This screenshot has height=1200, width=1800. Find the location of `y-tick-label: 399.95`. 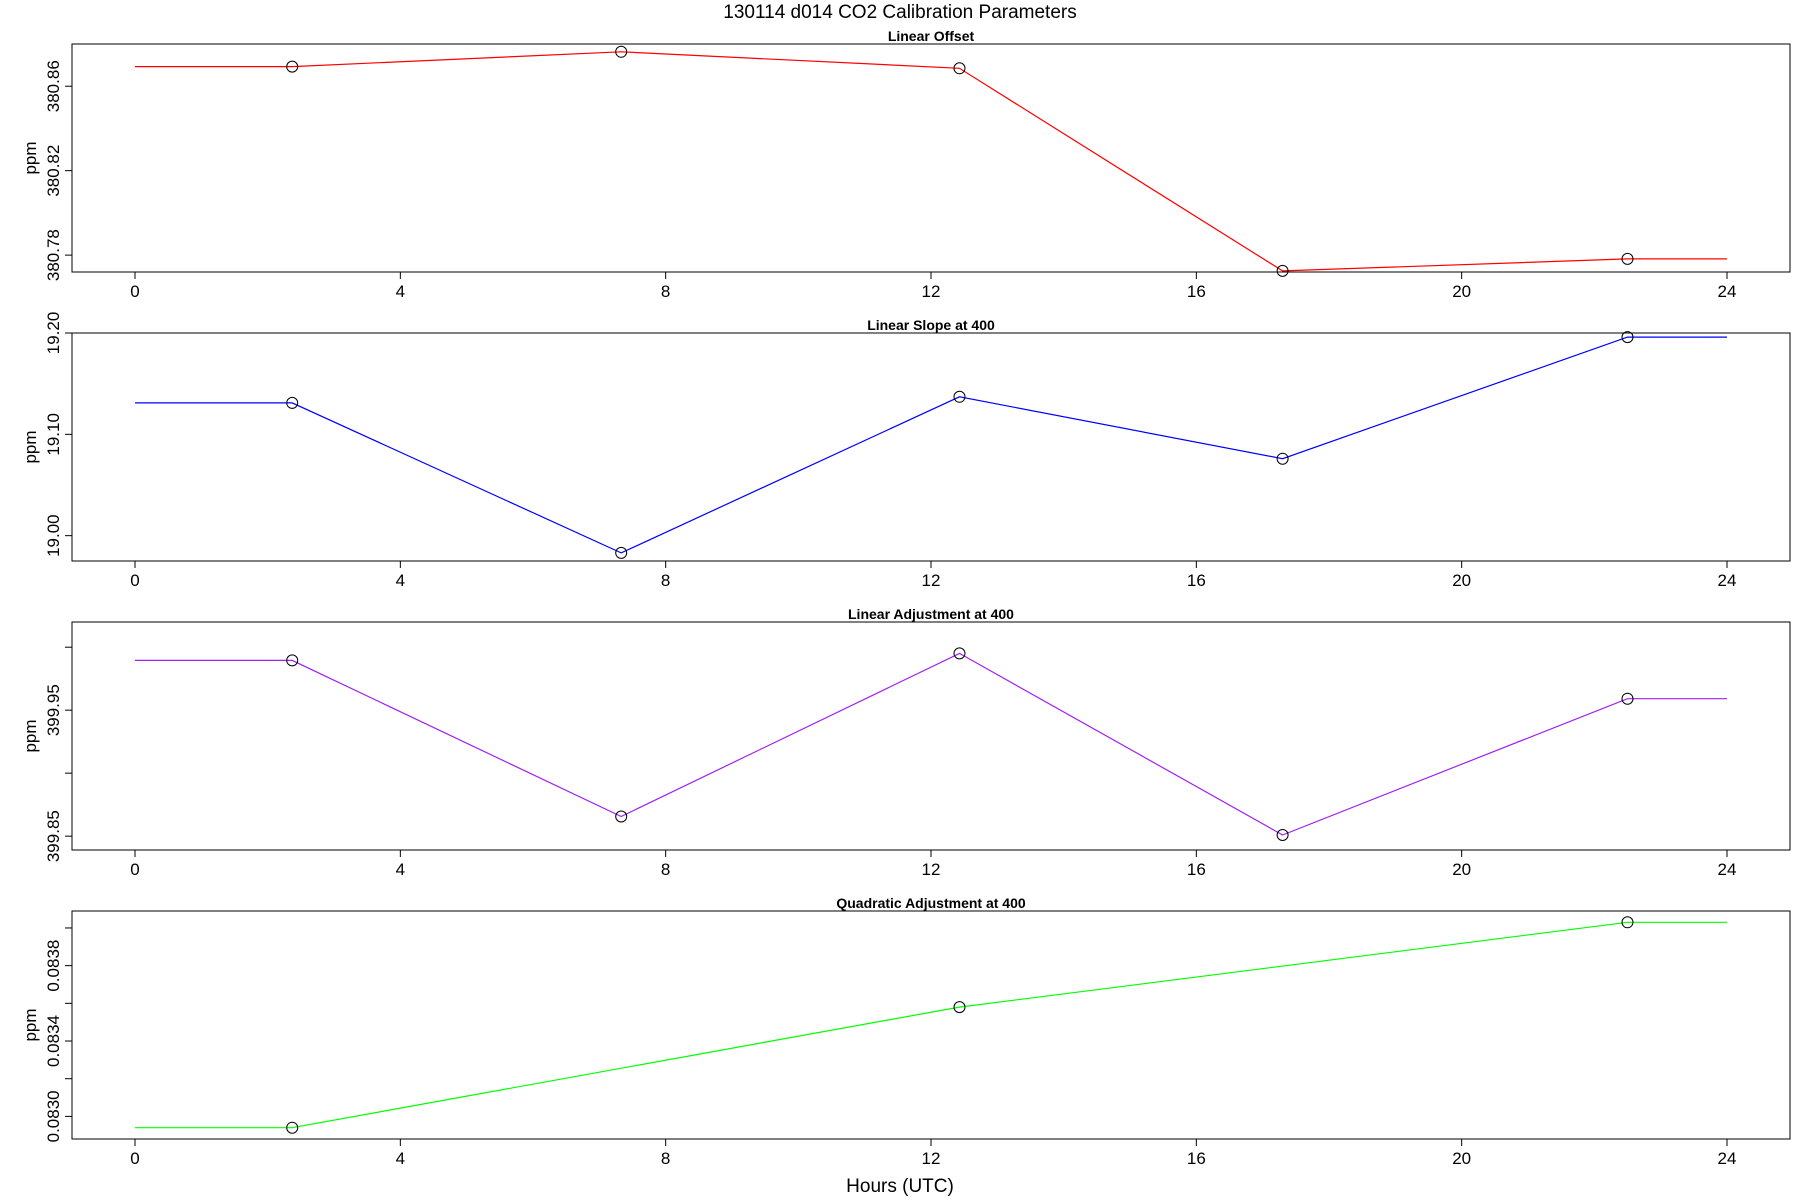

y-tick-label: 399.95 is located at coordinates (53, 710).